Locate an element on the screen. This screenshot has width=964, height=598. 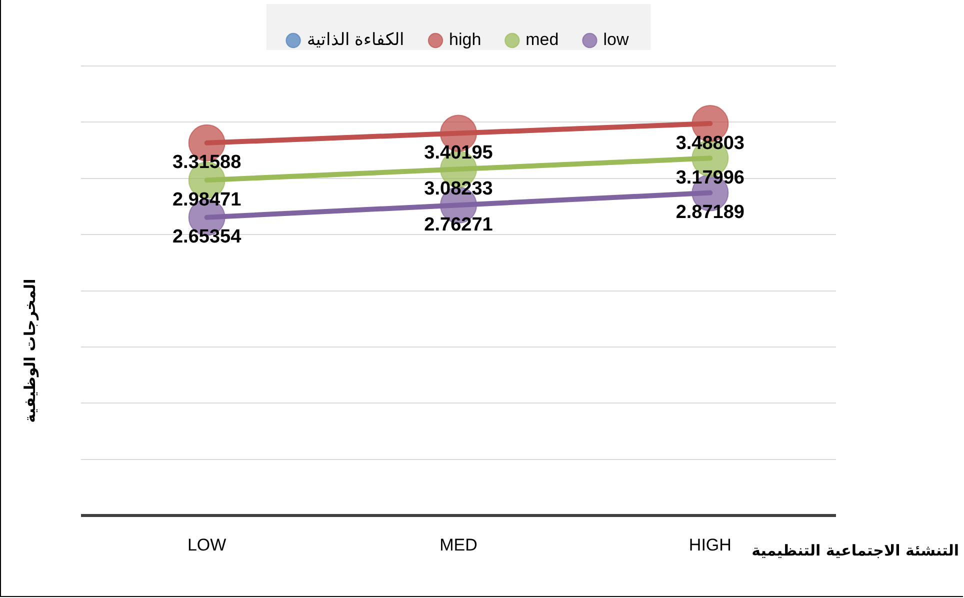
y-axis-title: المخرجات الوظيفية is located at coordinates (29, 350).